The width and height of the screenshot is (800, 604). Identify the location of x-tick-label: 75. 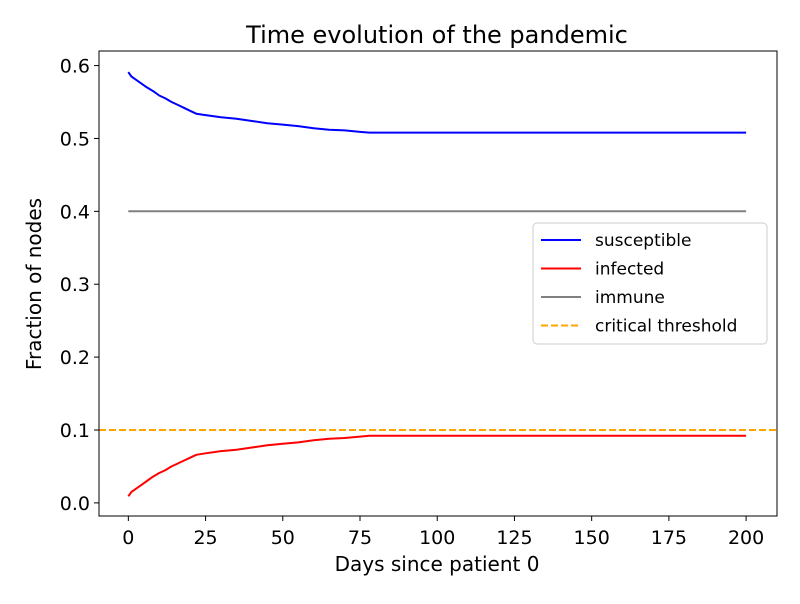
(360, 538).